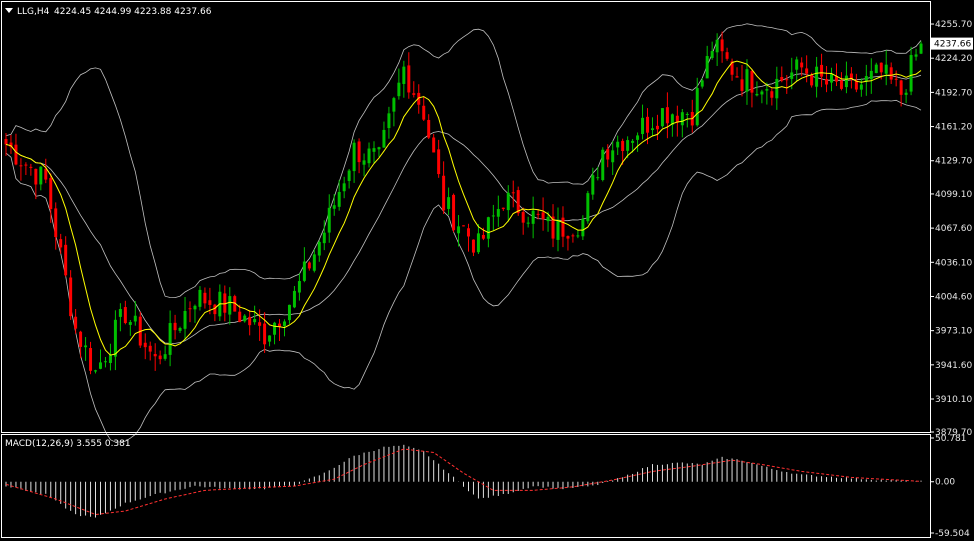 The image size is (974, 541). What do you see at coordinates (953, 366) in the screenshot?
I see `price-tick-label: 3941.60` at bounding box center [953, 366].